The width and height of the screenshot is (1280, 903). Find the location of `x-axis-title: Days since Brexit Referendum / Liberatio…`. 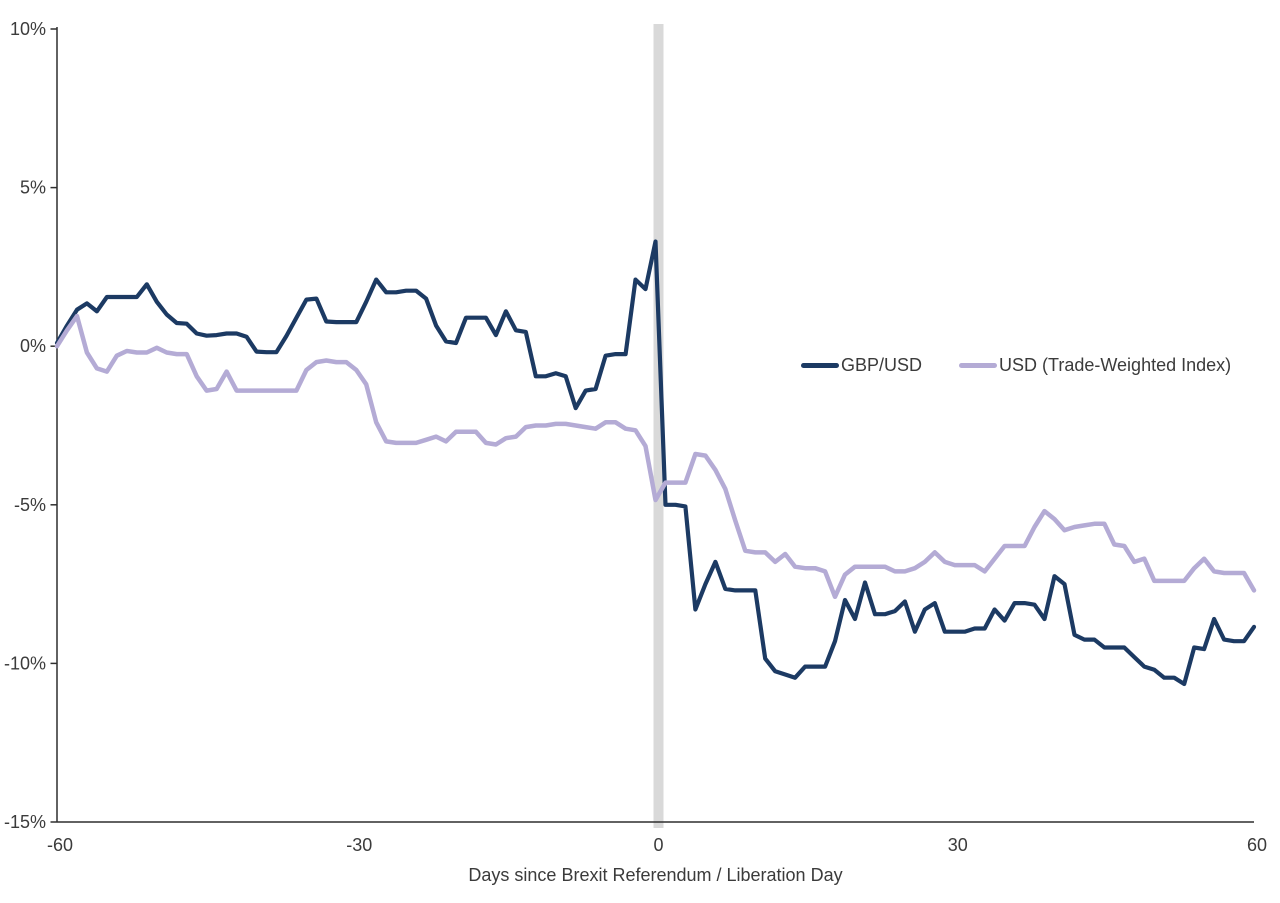

x-axis-title: Days since Brexit Referendum / Liberatio… is located at coordinates (655, 875).